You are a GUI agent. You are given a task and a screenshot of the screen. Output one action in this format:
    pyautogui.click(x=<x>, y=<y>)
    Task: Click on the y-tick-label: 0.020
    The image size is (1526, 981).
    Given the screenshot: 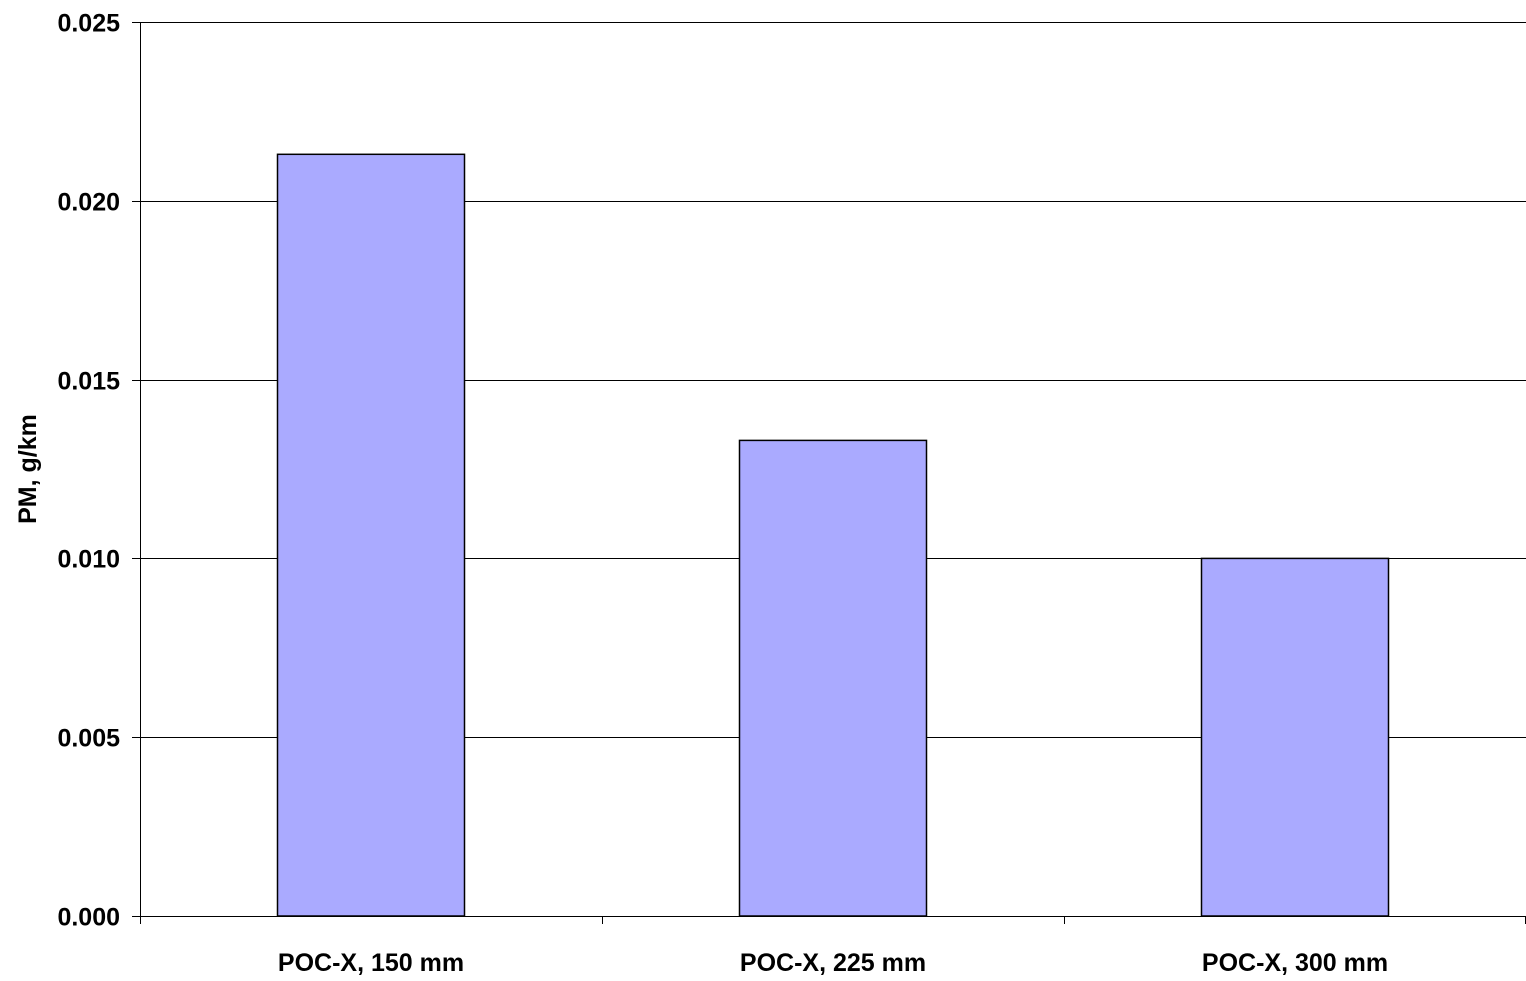 What is the action you would take?
    pyautogui.click(x=88, y=203)
    